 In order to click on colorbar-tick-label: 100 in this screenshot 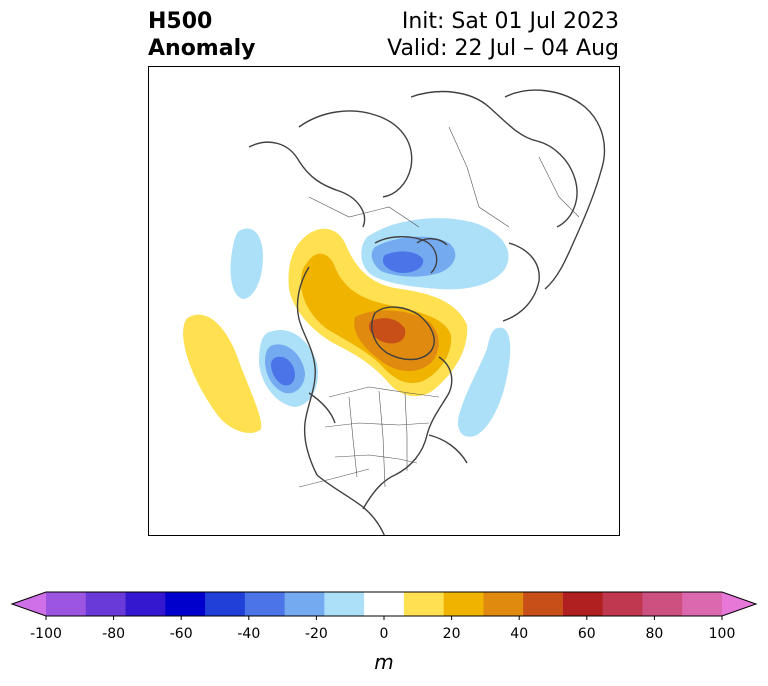, I will do `click(722, 634)`.